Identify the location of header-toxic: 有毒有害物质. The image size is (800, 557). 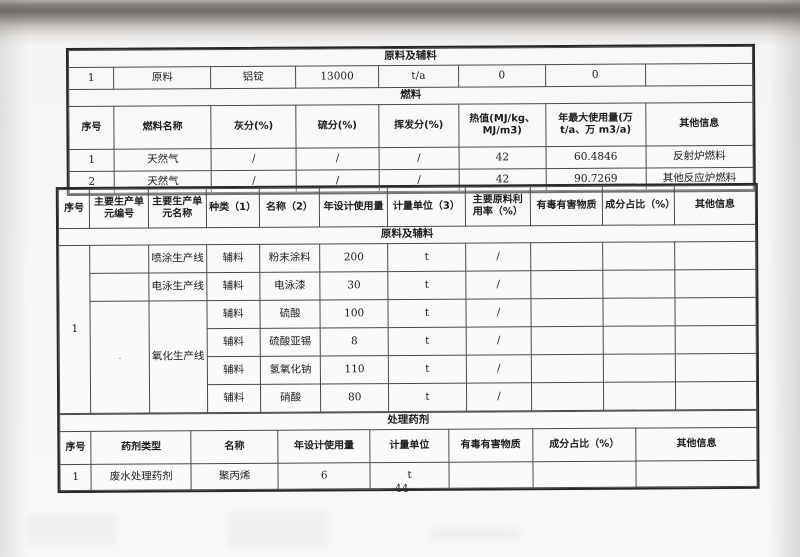
(566, 206).